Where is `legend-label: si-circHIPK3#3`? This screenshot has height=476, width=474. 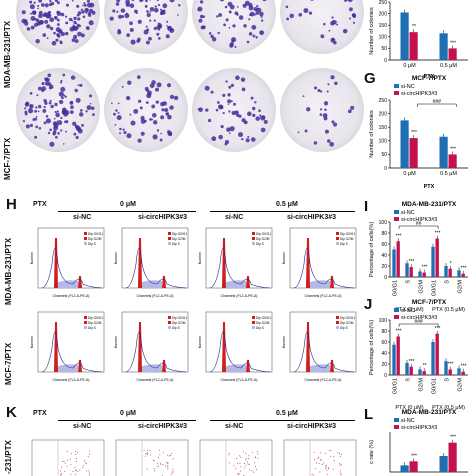 legend-label: si-circHIPK3#3 is located at coordinates (419, 94).